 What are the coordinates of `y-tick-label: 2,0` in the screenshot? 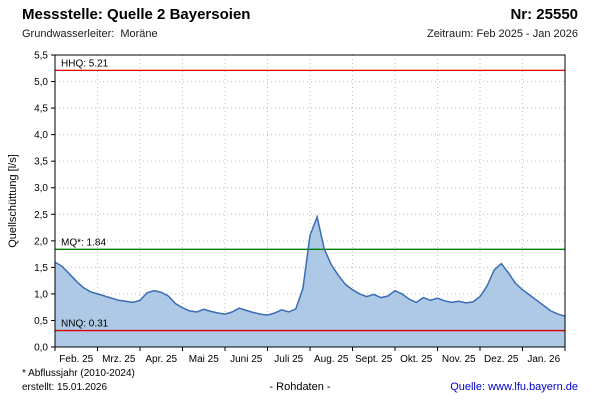 It's located at (41, 241).